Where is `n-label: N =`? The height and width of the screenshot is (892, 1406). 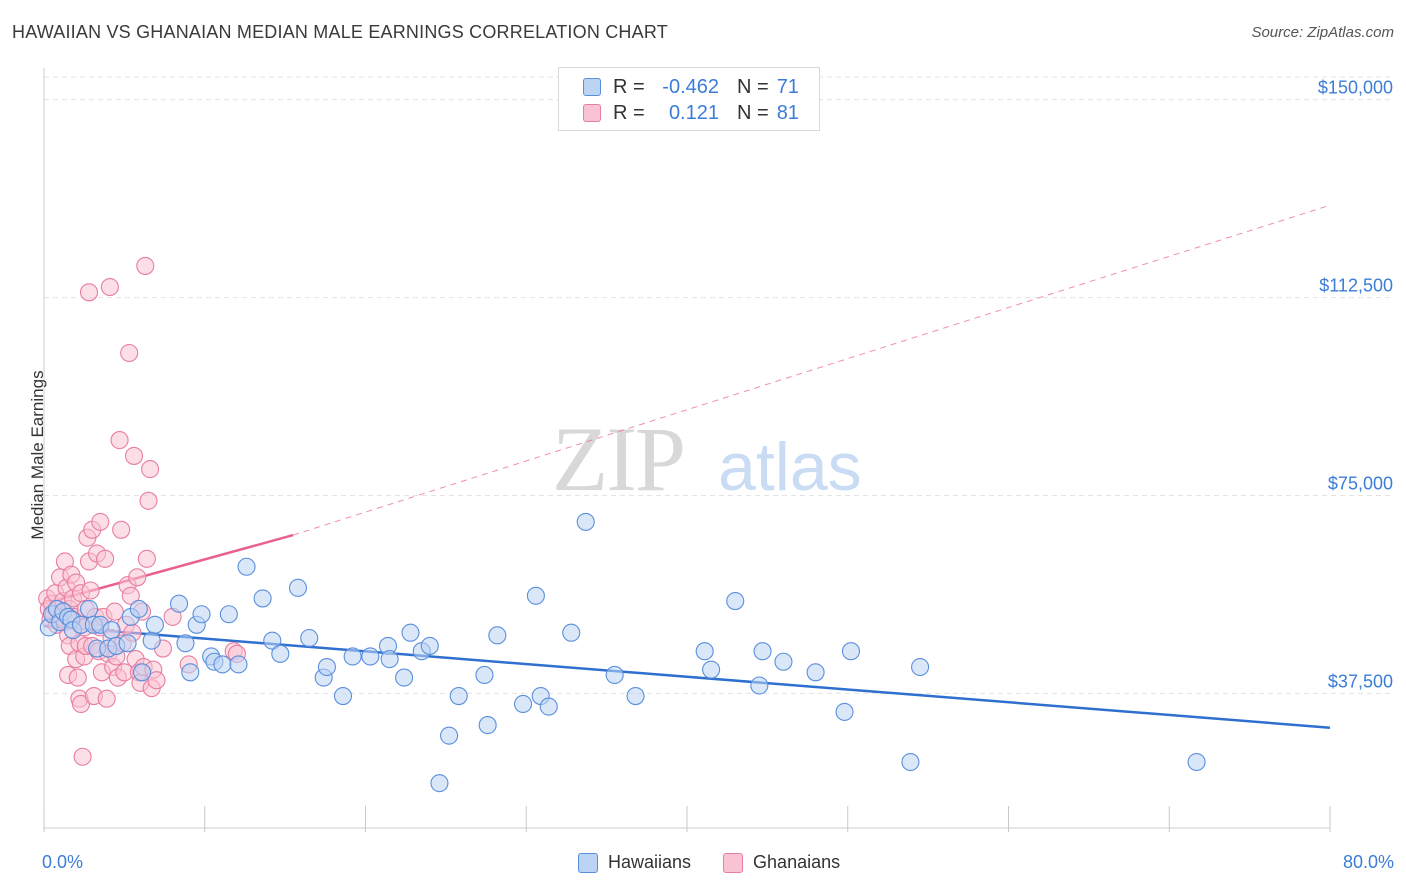 n-label: N = is located at coordinates (753, 86).